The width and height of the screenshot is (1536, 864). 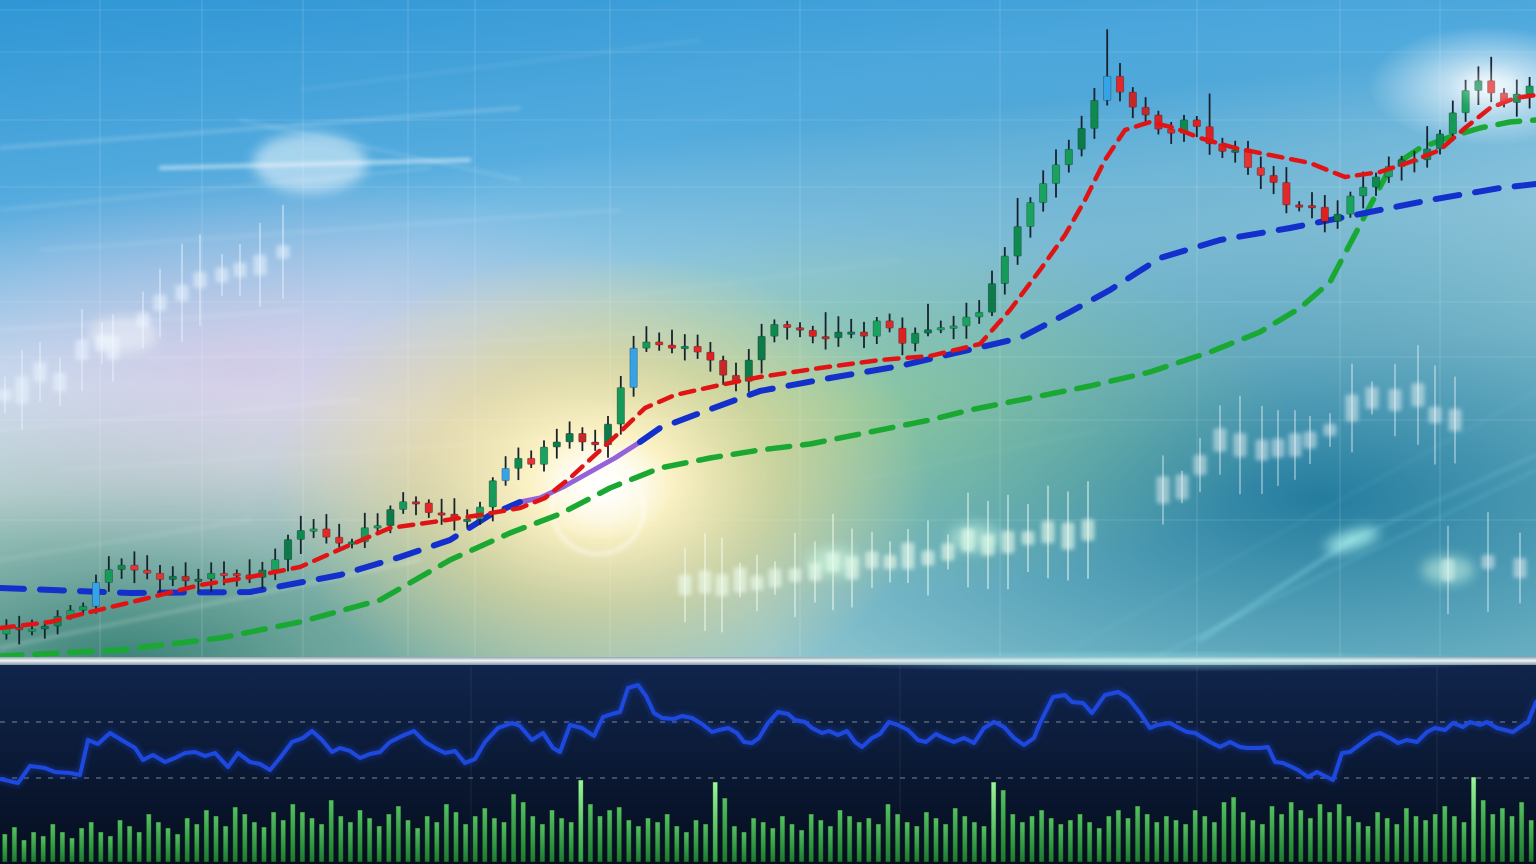 I want to click on sun-core, so click(x=602, y=486).